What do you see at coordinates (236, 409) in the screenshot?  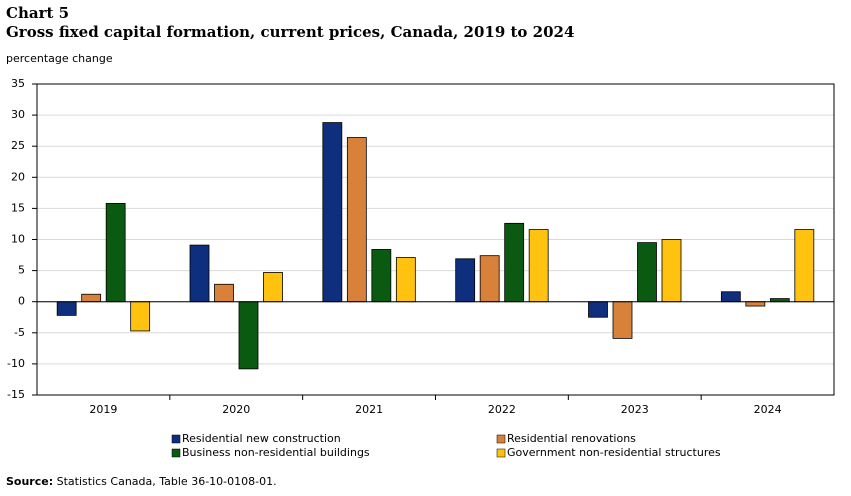 I see `x-tick-label: 2020` at bounding box center [236, 409].